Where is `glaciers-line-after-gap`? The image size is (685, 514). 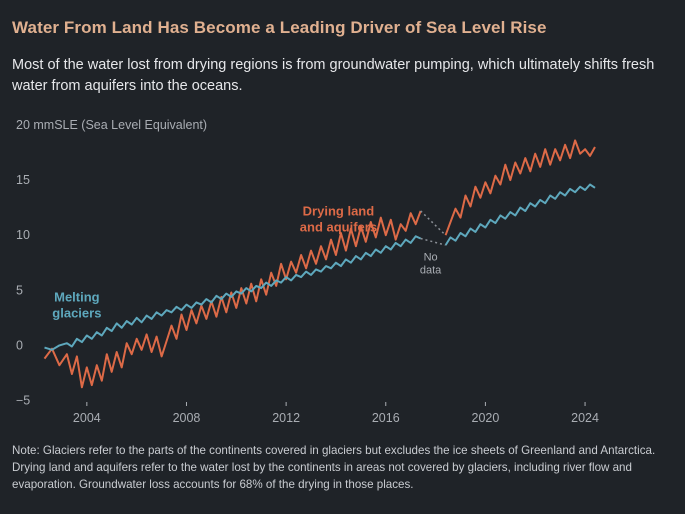 glaciers-line-after-gap is located at coordinates (520, 214).